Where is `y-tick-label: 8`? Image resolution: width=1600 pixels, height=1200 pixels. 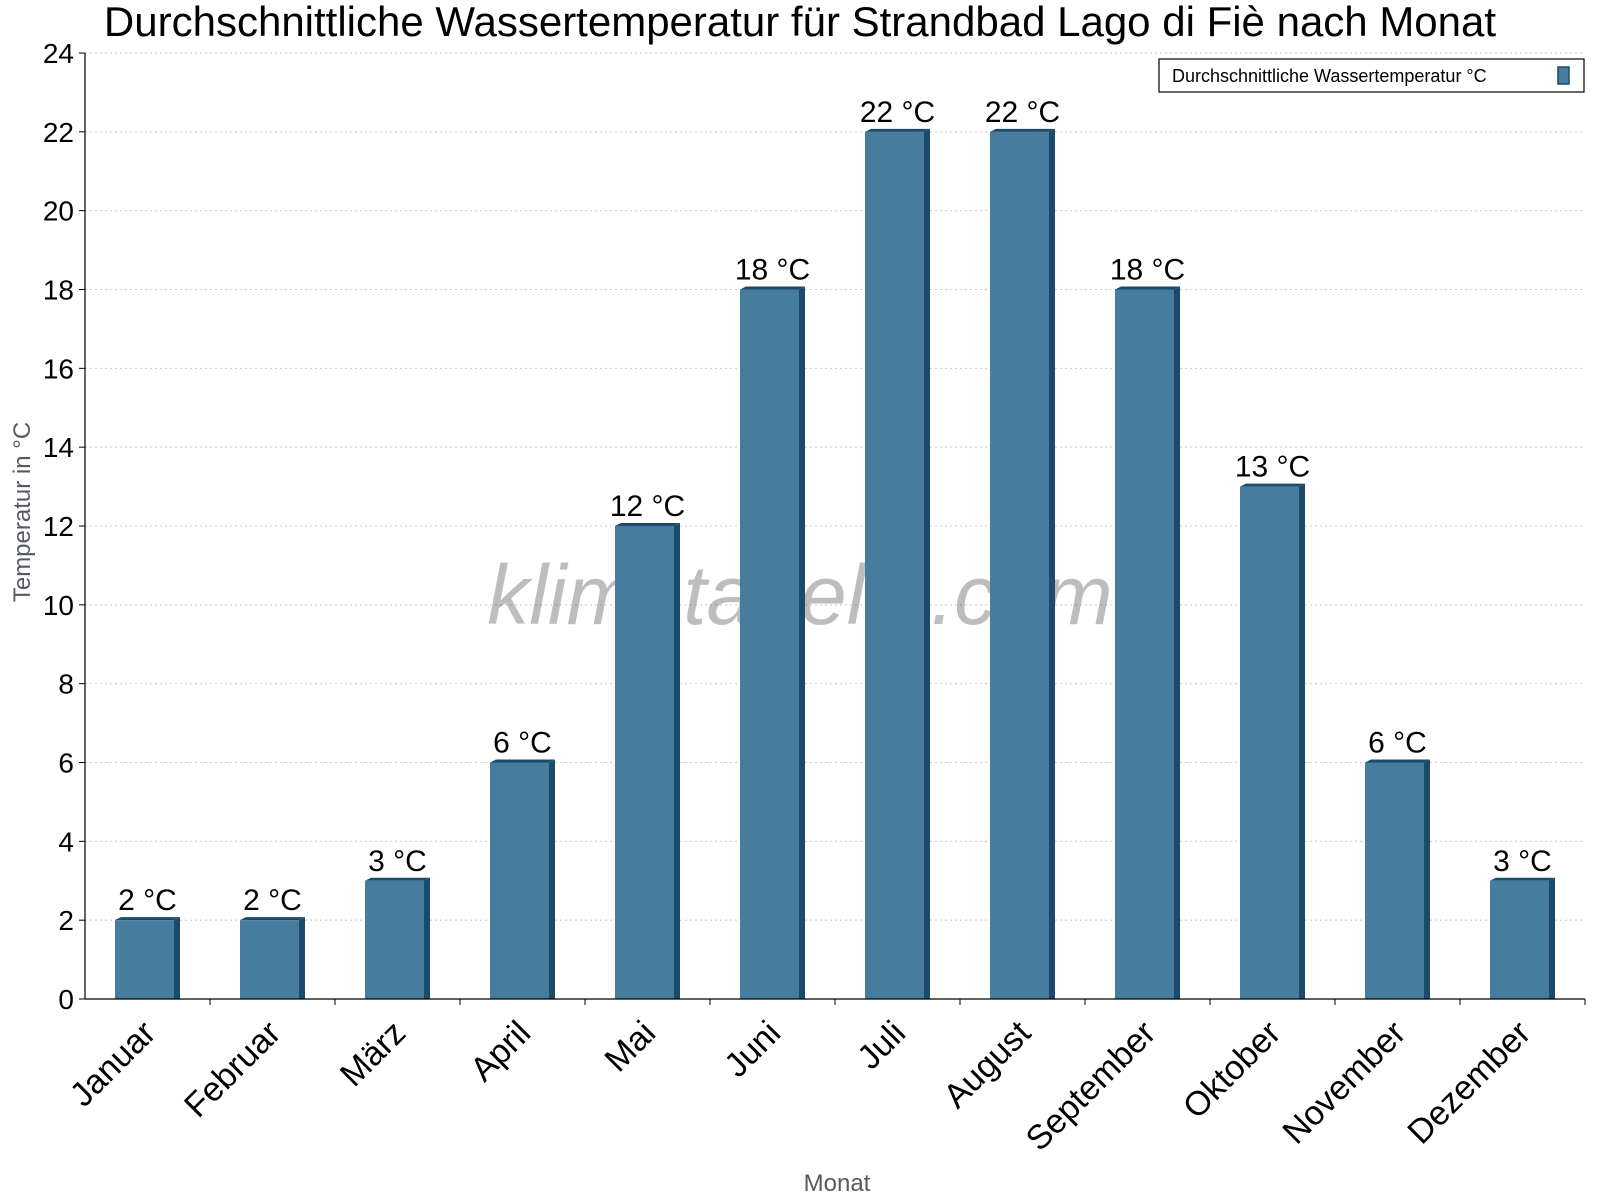
y-tick-label: 8 is located at coordinates (66, 684).